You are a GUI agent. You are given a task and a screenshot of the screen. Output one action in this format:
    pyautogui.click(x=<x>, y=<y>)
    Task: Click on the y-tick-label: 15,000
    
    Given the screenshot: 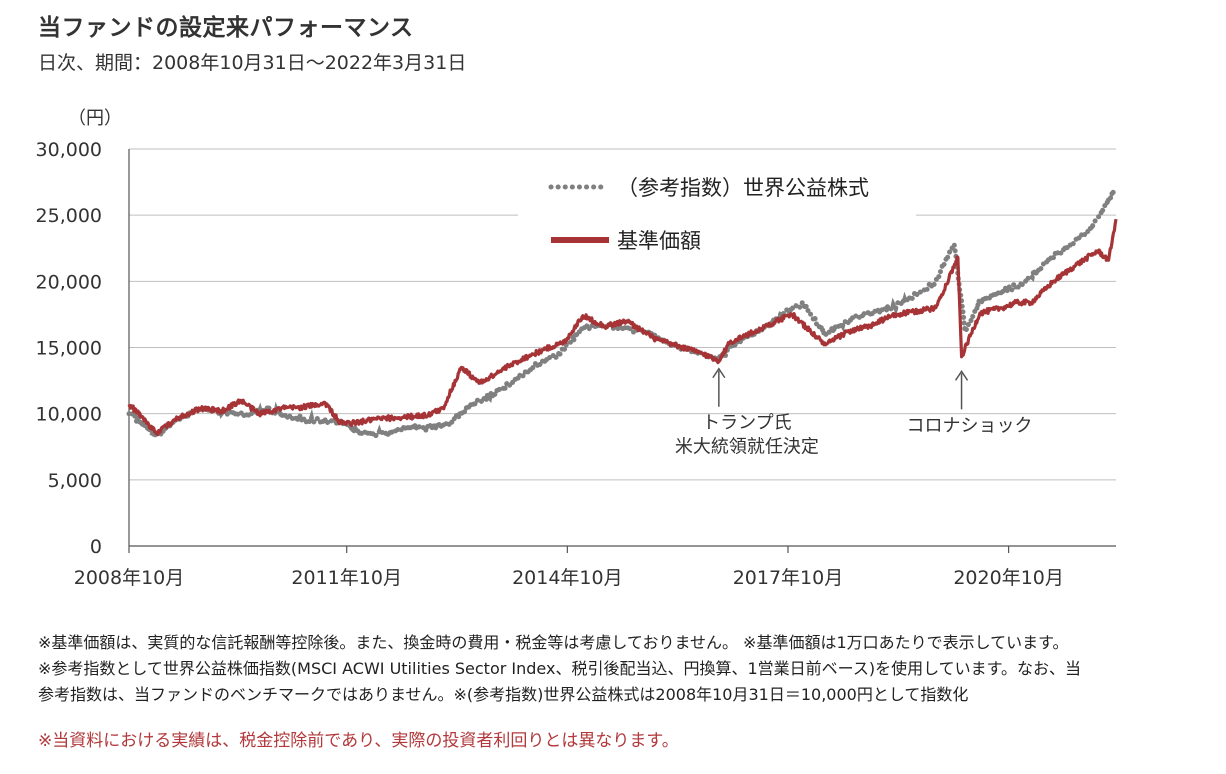 What is the action you would take?
    pyautogui.click(x=69, y=349)
    